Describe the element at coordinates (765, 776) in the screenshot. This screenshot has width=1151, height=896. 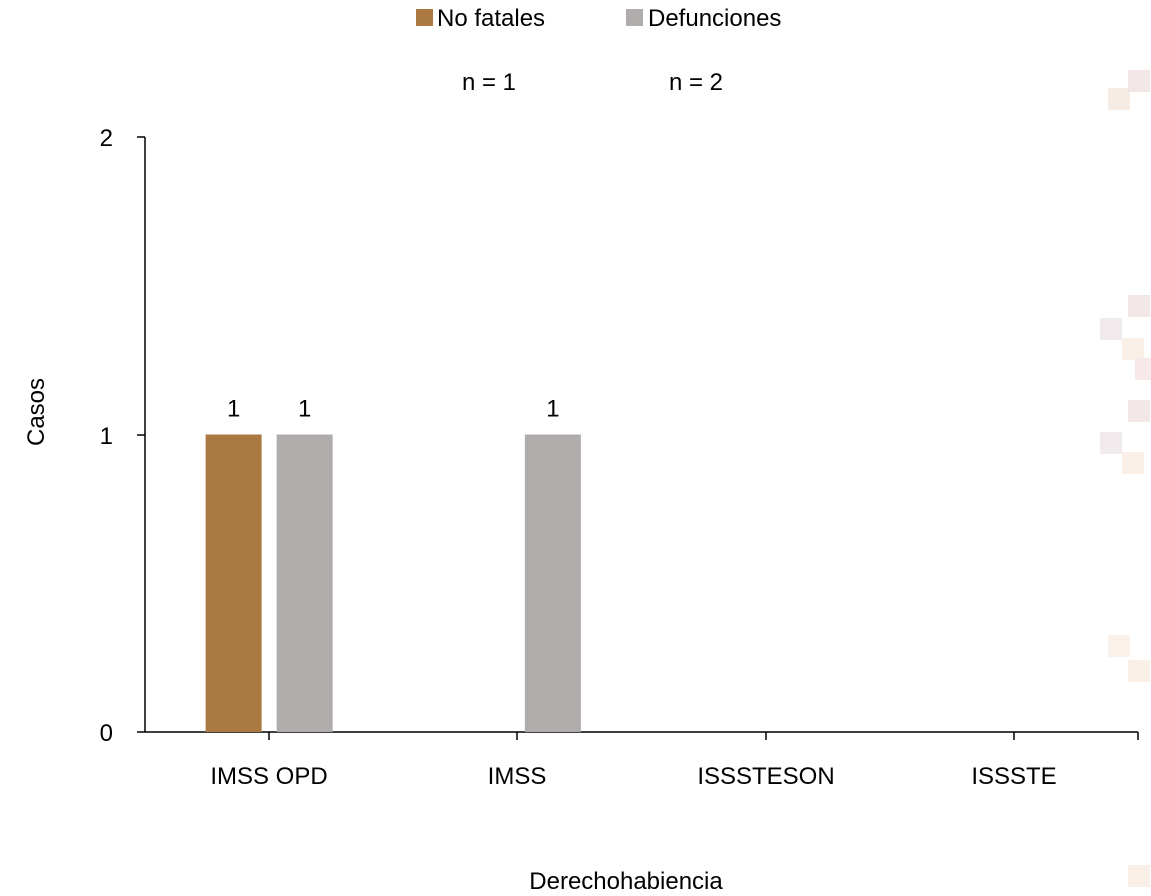
I see `x-tick-label-isssteson: ISSSTESON` at that location.